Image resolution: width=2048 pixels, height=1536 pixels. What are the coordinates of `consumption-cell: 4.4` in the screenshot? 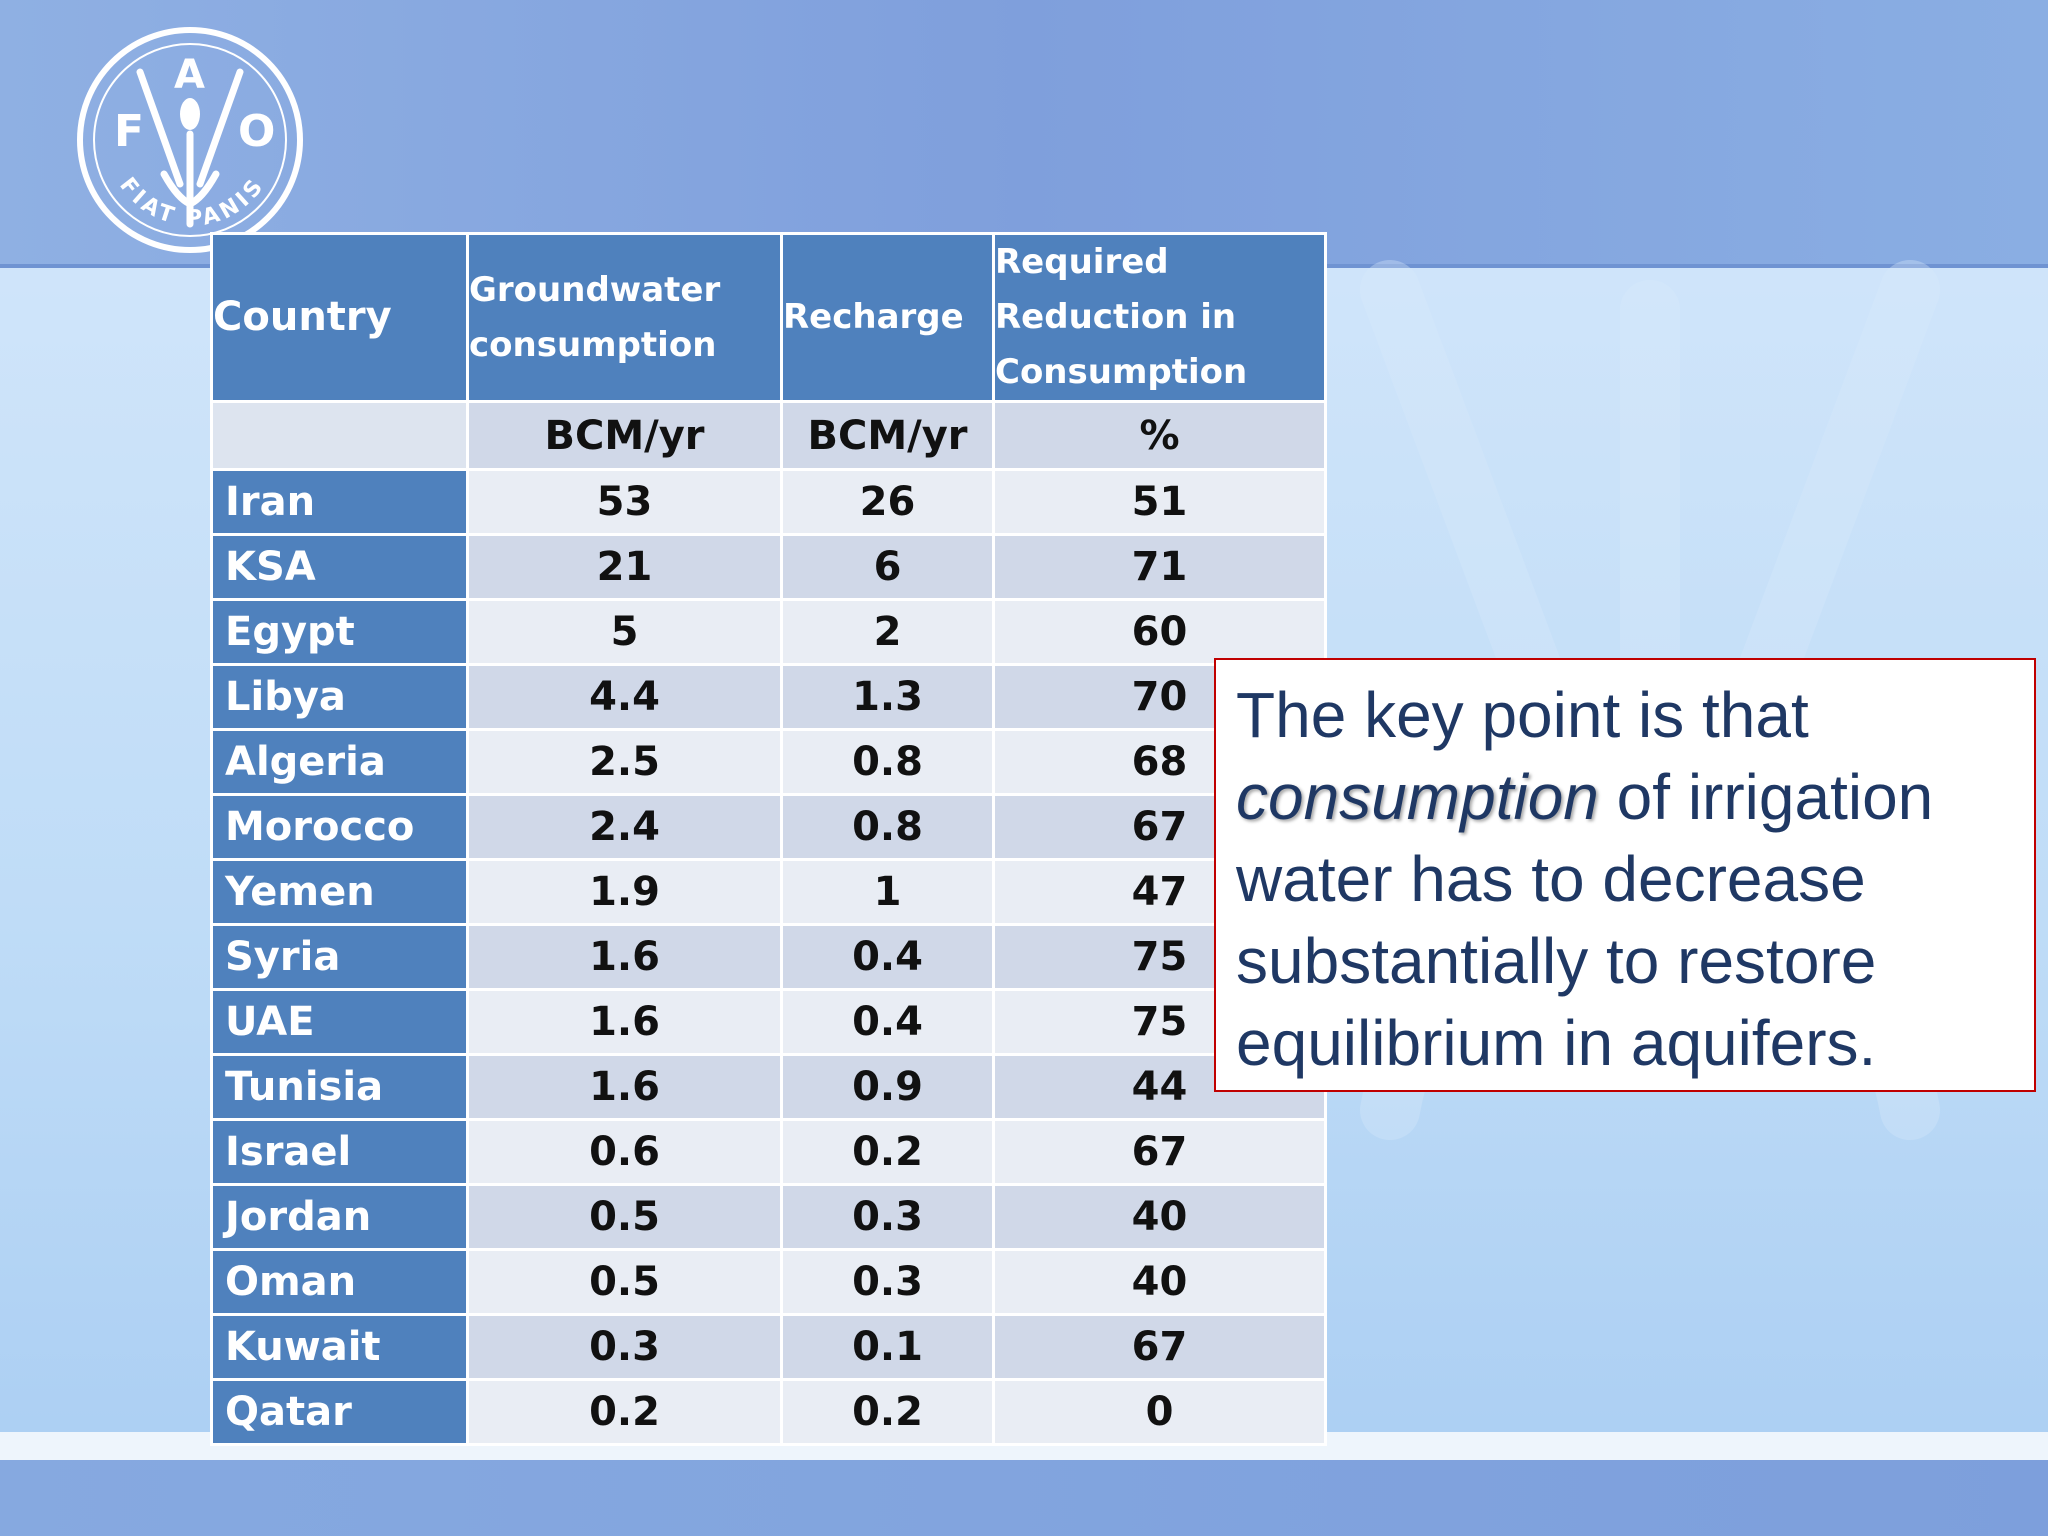 It's located at (624, 697).